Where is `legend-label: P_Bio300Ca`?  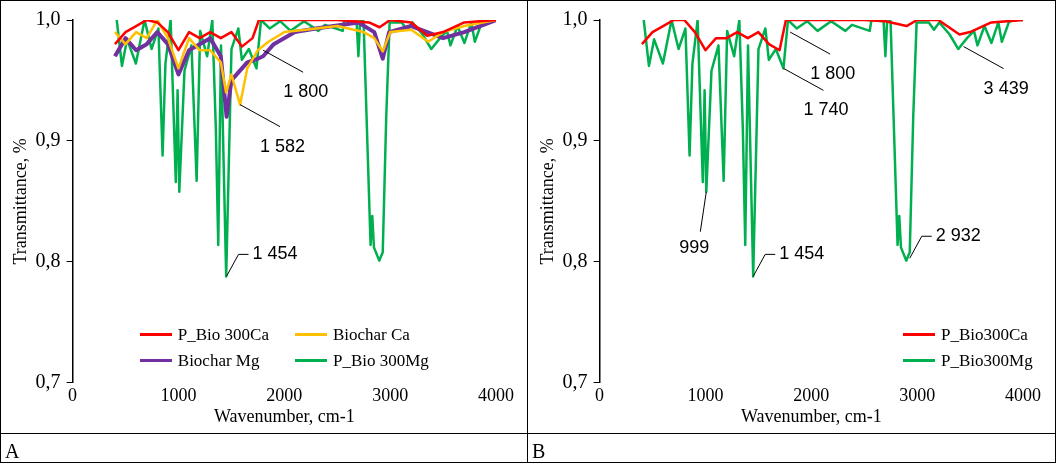 legend-label: P_Bio300Ca is located at coordinates (984, 334).